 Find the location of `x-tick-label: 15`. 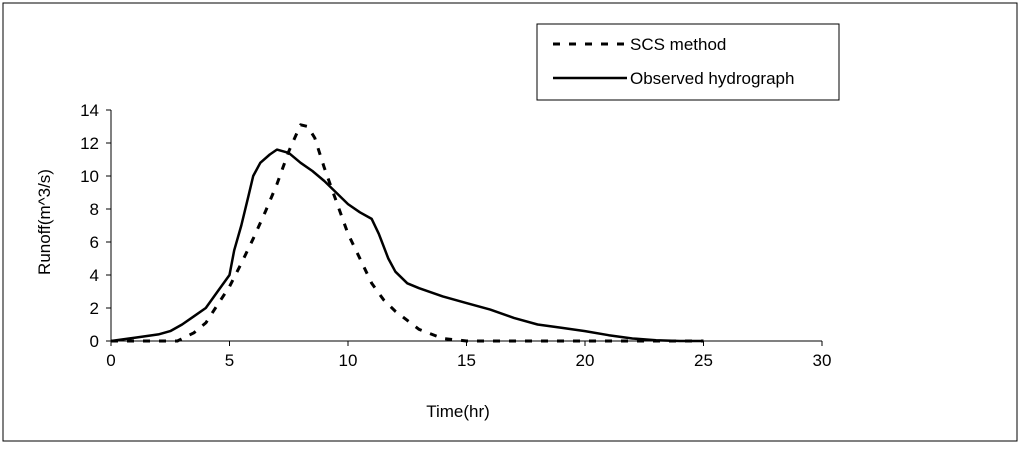

x-tick-label: 15 is located at coordinates (466, 360).